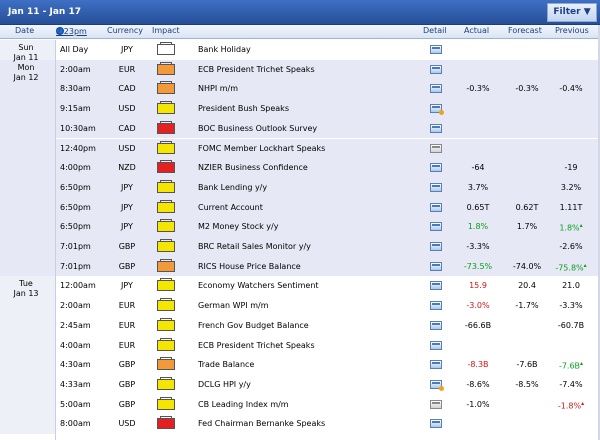 The image size is (600, 440). I want to click on event-row: 2:00am EUR German WPI m/m -3.0% -1.7% -3.3%, so click(300, 306).